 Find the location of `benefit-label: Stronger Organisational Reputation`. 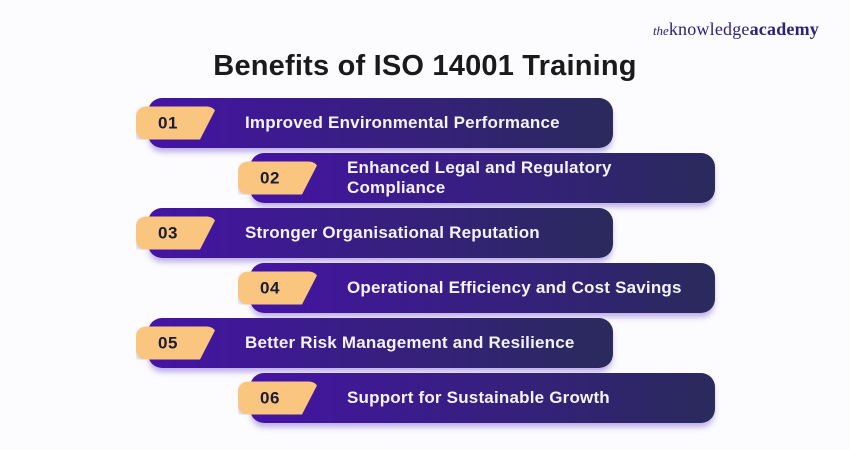

benefit-label: Stronger Organisational Reputation is located at coordinates (392, 232).